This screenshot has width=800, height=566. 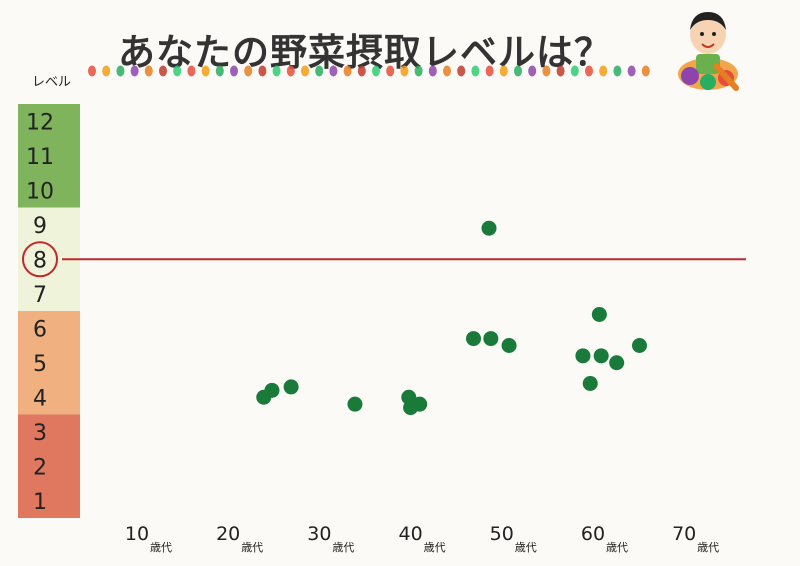 What do you see at coordinates (502, 534) in the screenshot?
I see `x-tick-label: 50` at bounding box center [502, 534].